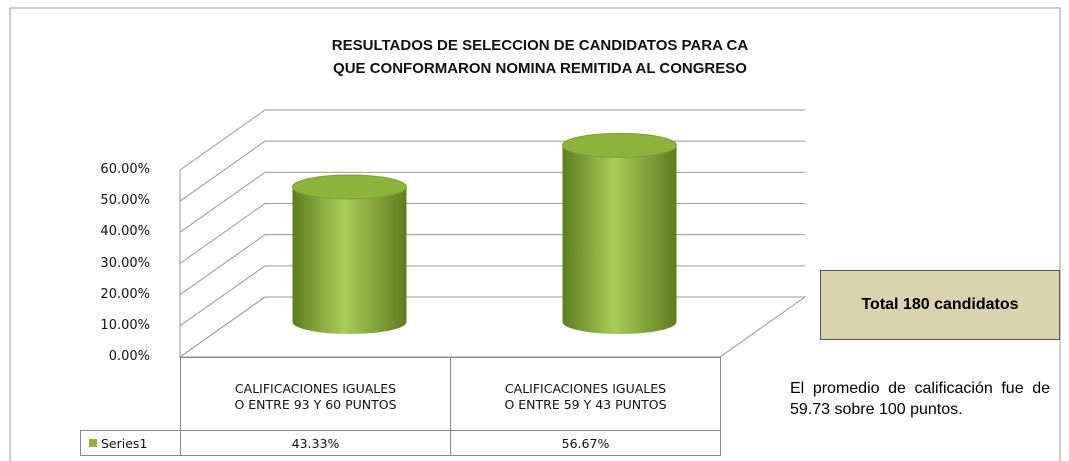 Image resolution: width=1069 pixels, height=461 pixels. I want to click on legend: Series1, so click(130, 443).